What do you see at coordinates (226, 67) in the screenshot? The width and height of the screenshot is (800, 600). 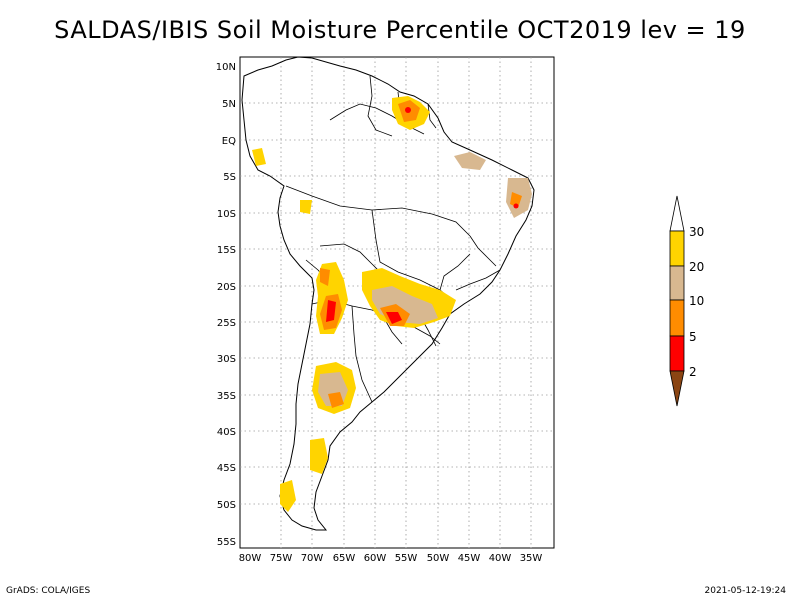 I see `lat-label: 10N` at bounding box center [226, 67].